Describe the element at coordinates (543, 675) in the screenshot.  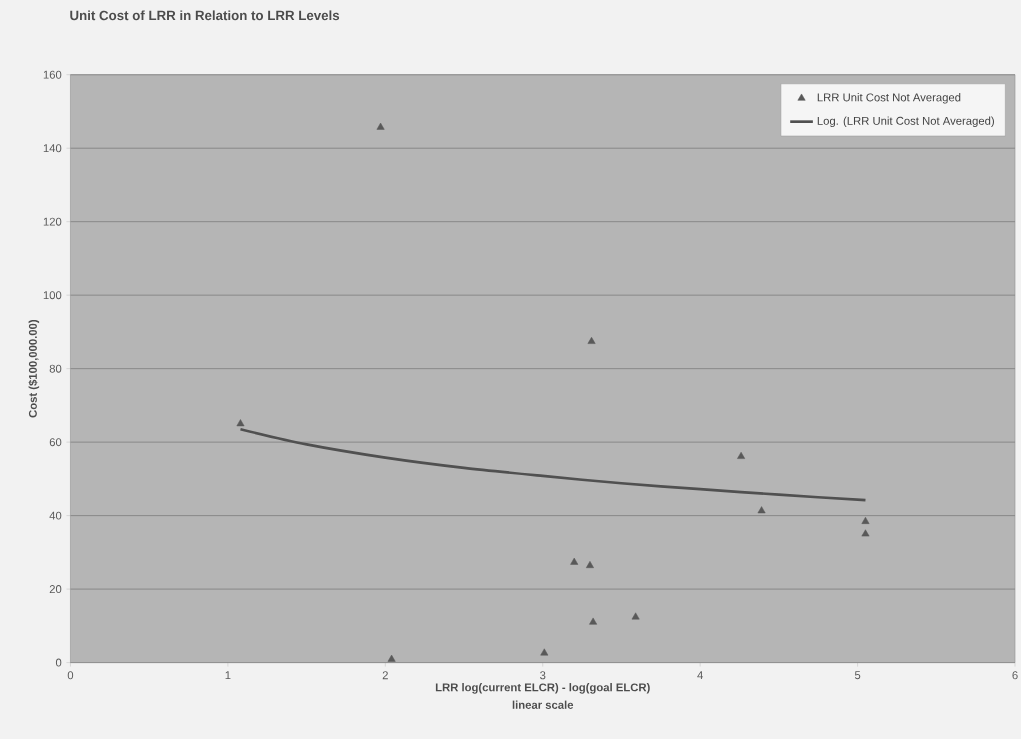
I see `x-tick-label: 3` at that location.